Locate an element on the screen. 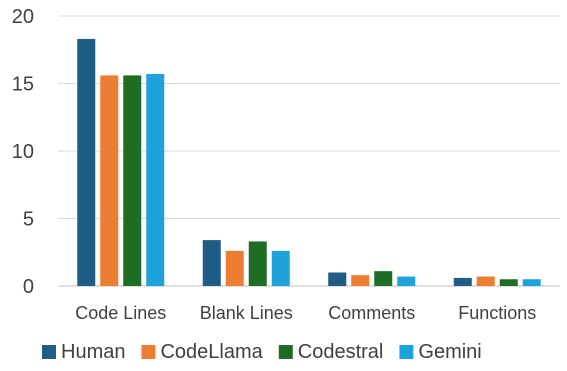  legend: Human CodeLlama Codestral Gemini is located at coordinates (262, 352).